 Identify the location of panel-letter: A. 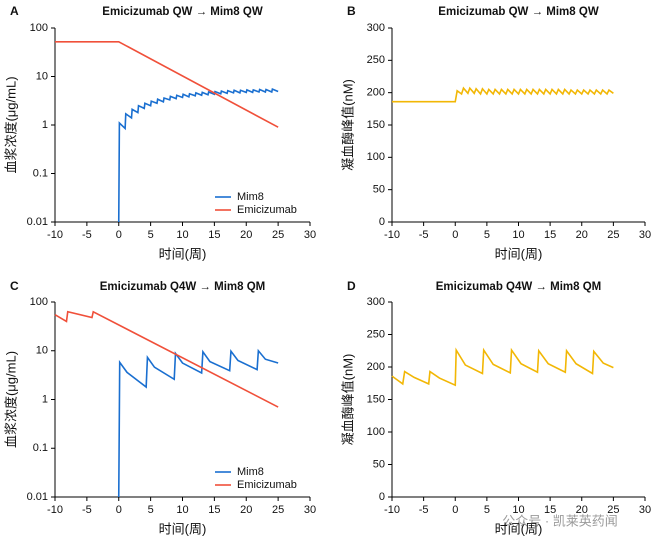
(14, 11).